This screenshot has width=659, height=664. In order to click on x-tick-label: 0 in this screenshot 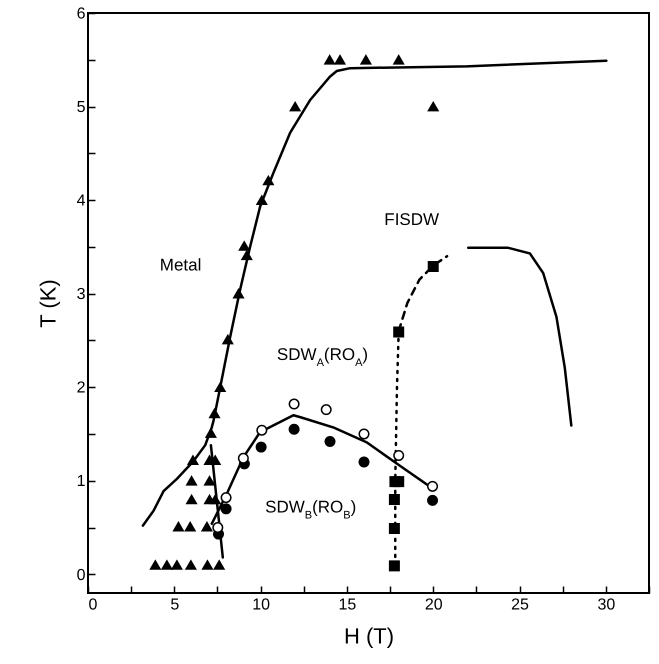, I will do `click(93, 605)`.